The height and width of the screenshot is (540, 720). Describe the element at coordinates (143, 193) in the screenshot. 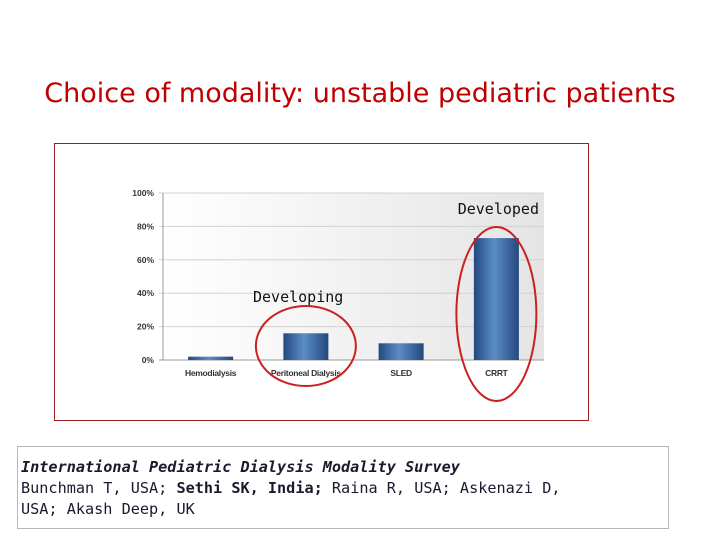

I see `y-tick-label: 100%` at that location.